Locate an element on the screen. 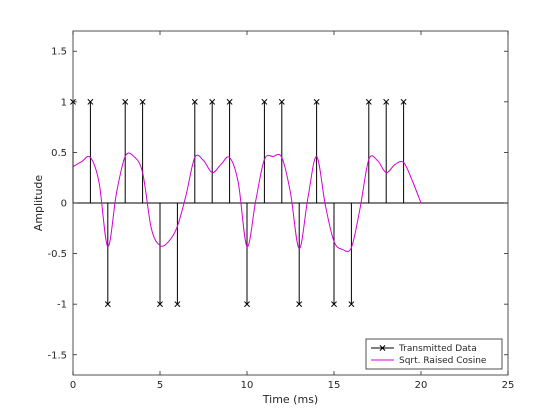  legend-label: Transmitted Data is located at coordinates (437, 349).